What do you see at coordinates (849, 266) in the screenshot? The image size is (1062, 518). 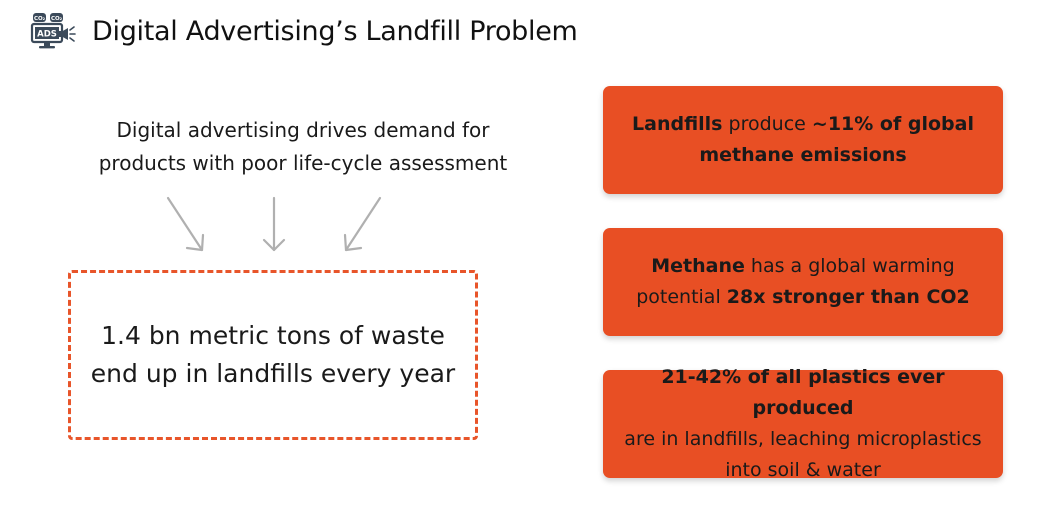 I see `fact-2-text-b: has a global warming` at bounding box center [849, 266].